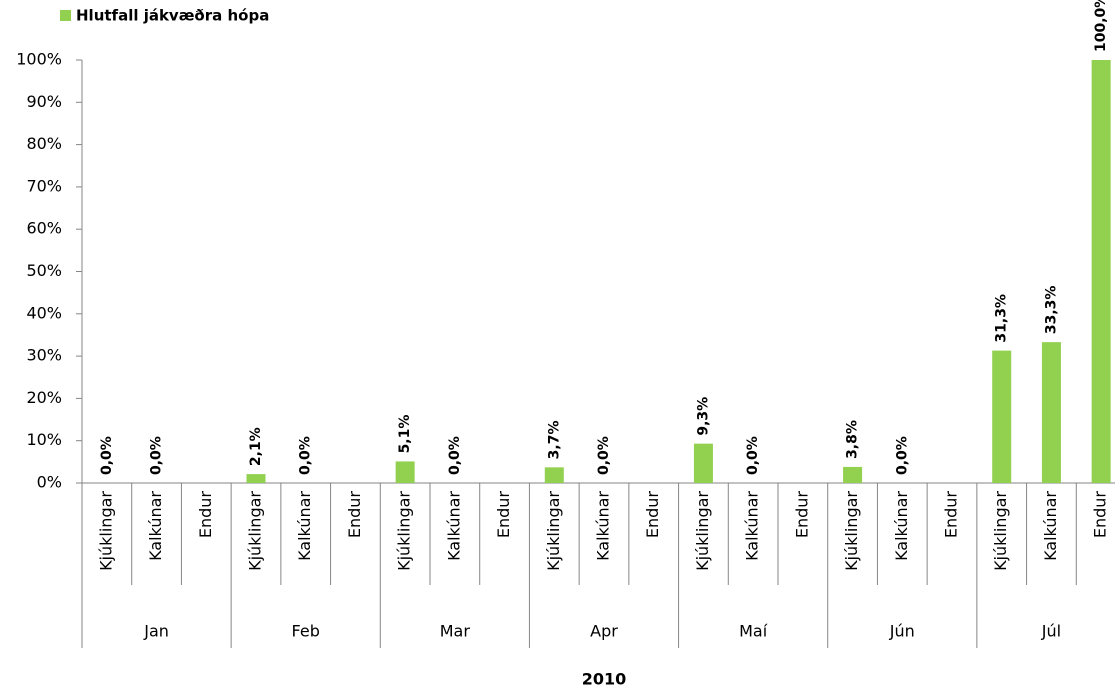 Image resolution: width=1115 pixels, height=692 pixels. Describe the element at coordinates (853, 439) in the screenshot. I see `value-label: 3,8%` at that location.